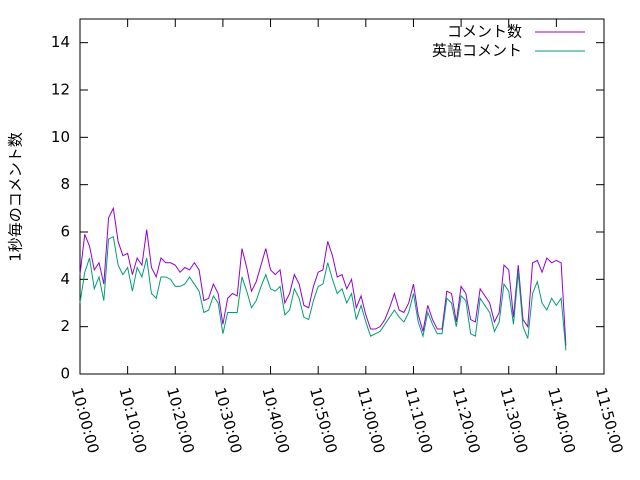  What do you see at coordinates (477, 51) in the screenshot?
I see `legend-label: 英語コメント` at bounding box center [477, 51].